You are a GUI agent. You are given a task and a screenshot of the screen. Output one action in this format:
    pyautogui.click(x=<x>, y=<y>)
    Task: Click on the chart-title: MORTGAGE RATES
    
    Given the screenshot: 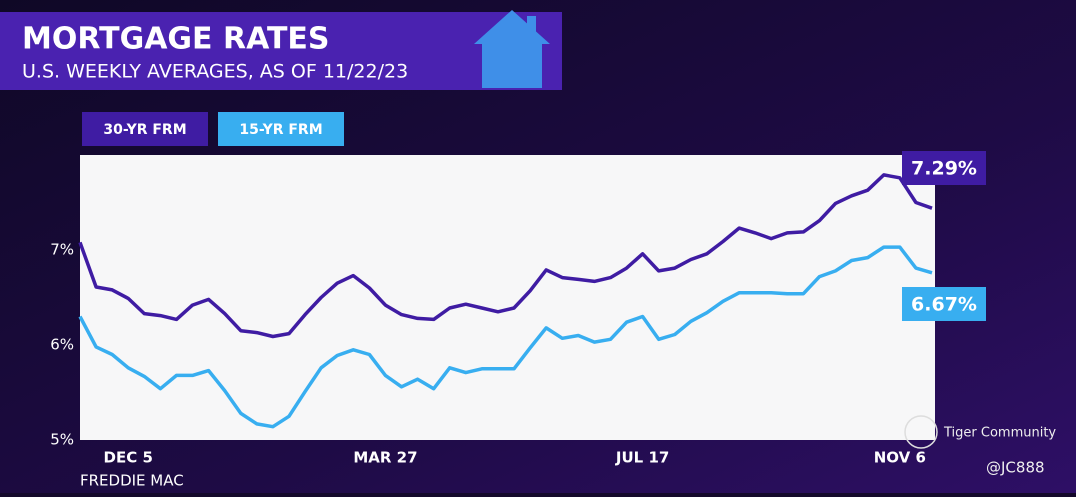 What is the action you would take?
    pyautogui.click(x=176, y=39)
    